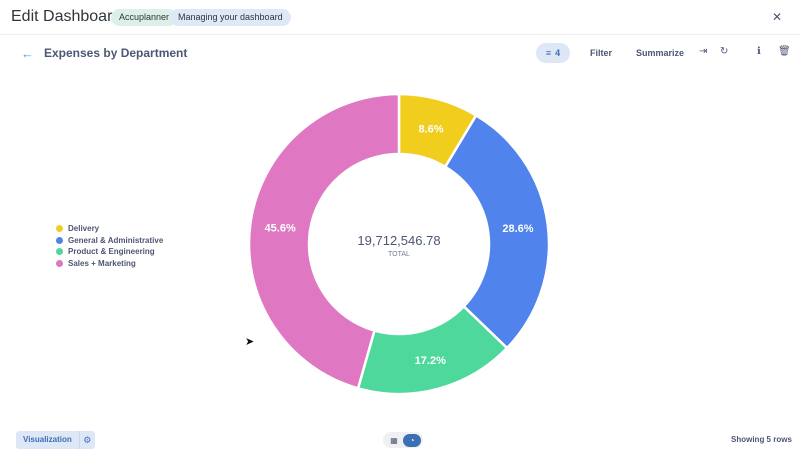 The height and width of the screenshot is (454, 800). Describe the element at coordinates (144, 17) in the screenshot. I see `app-badge: Accuplanner` at that location.